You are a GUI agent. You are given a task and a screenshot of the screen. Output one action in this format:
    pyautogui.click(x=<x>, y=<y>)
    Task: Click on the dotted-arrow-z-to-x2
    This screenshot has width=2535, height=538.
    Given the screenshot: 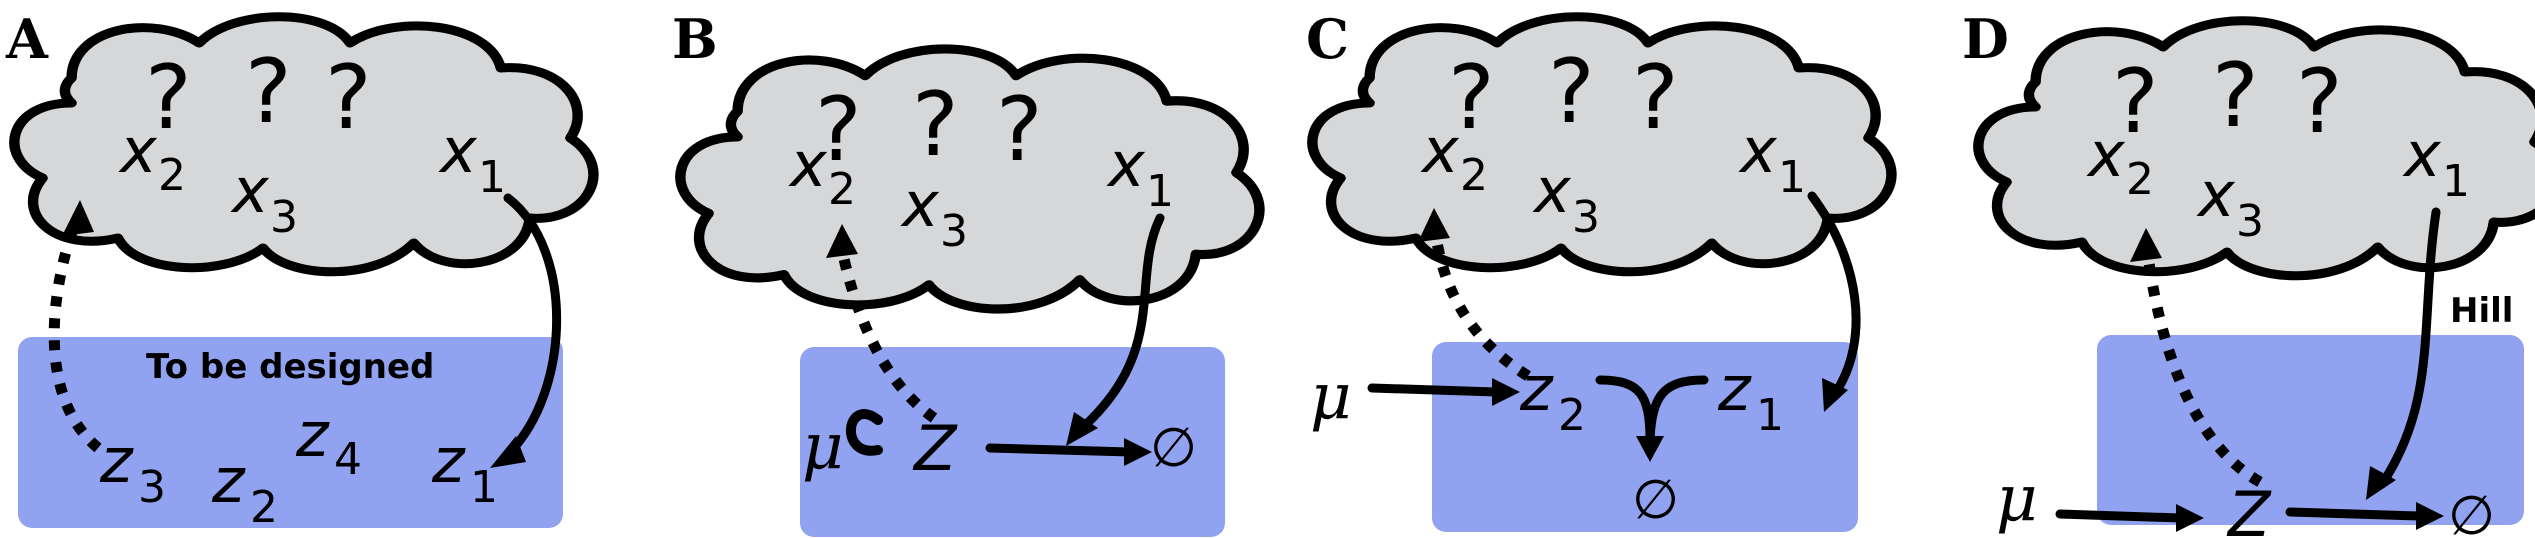 What is the action you would take?
    pyautogui.click(x=887, y=335)
    